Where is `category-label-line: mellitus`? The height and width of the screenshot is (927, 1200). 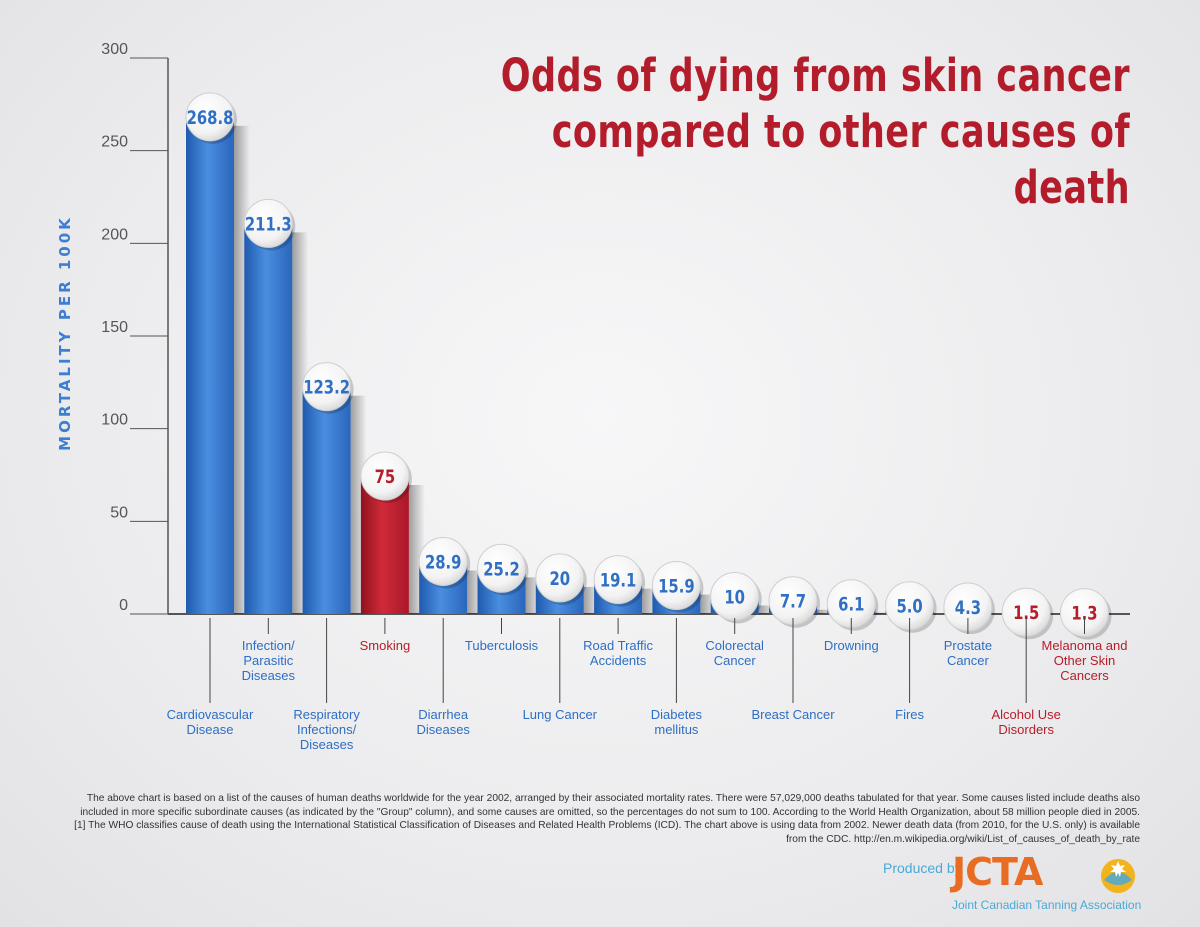 category-label-line: mellitus is located at coordinates (676, 729).